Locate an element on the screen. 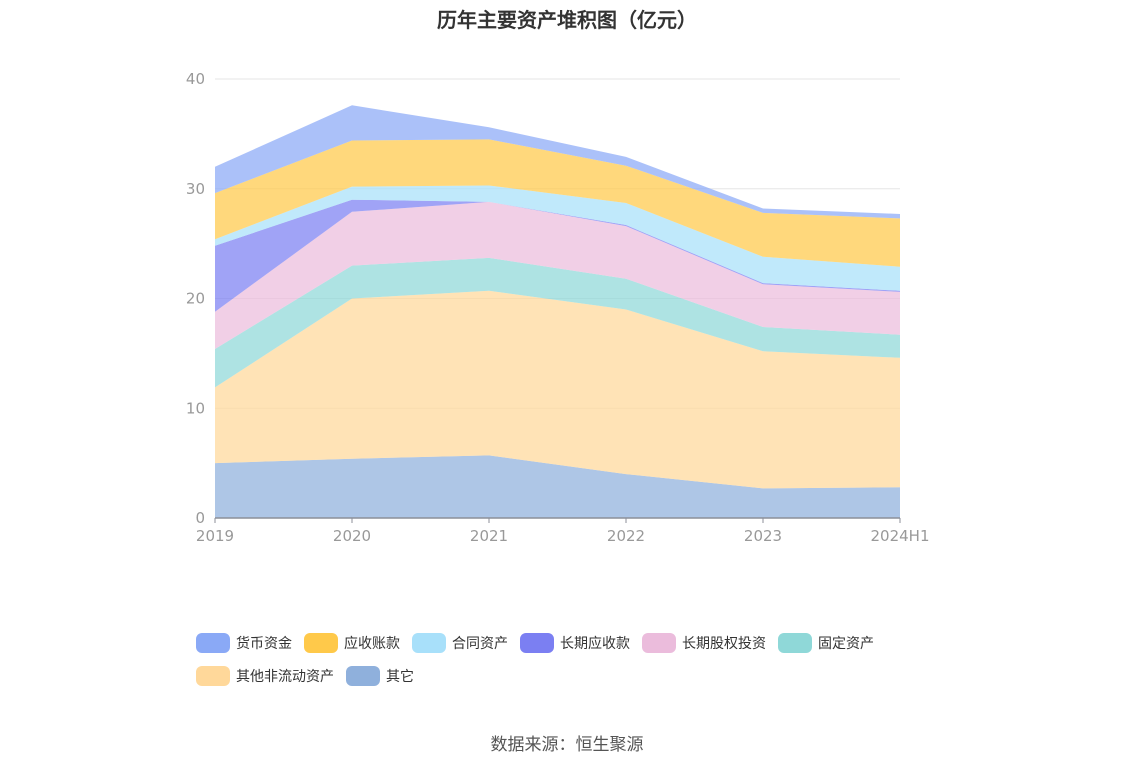 This screenshot has width=1134, height=766. legend-label: 应收账款 is located at coordinates (372, 643).